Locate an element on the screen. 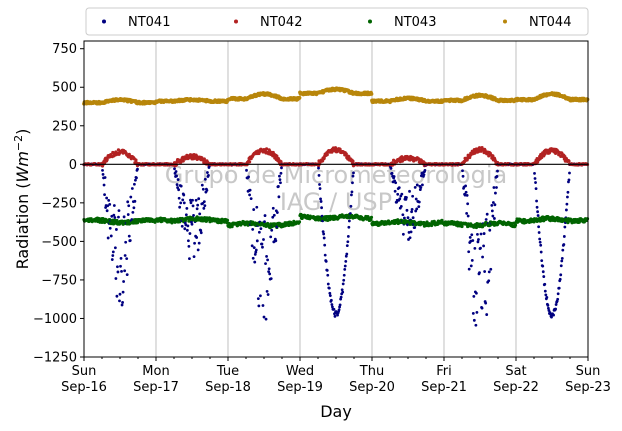 The height and width of the screenshot is (431, 622). x-tick-label-day: Sat is located at coordinates (515, 371).